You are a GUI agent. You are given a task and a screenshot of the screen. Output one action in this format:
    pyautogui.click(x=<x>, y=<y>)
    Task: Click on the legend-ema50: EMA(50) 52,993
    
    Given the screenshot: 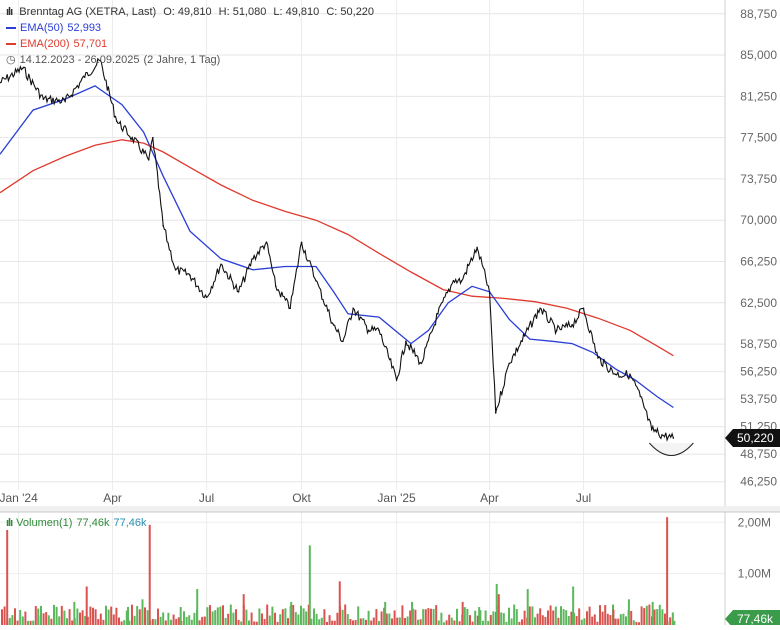 What is the action you would take?
    pyautogui.click(x=55, y=28)
    